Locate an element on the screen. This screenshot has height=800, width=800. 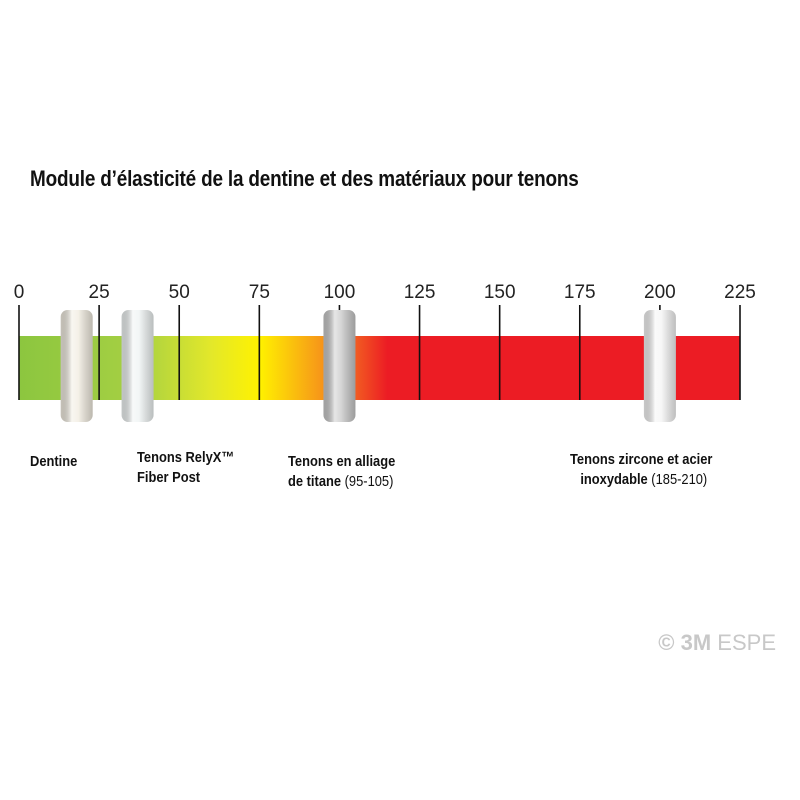
post-zirconia-steel is located at coordinates (659, 366).